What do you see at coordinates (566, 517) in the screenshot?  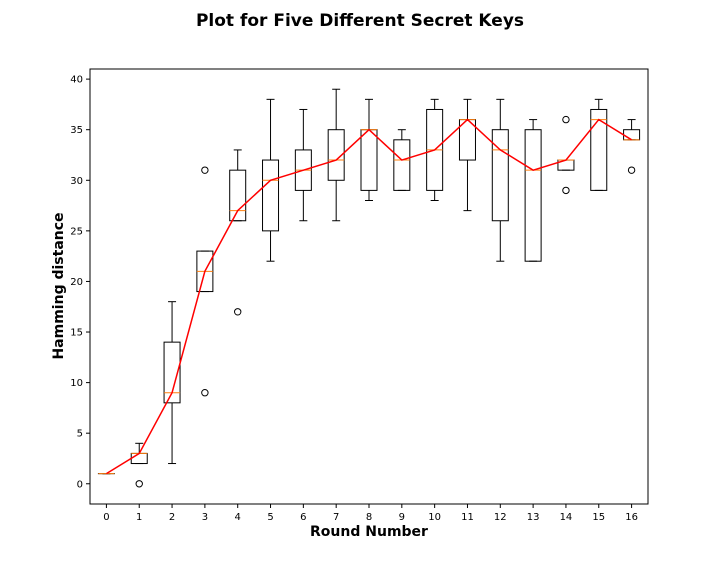 I see `x-tick-label: 14` at bounding box center [566, 517].